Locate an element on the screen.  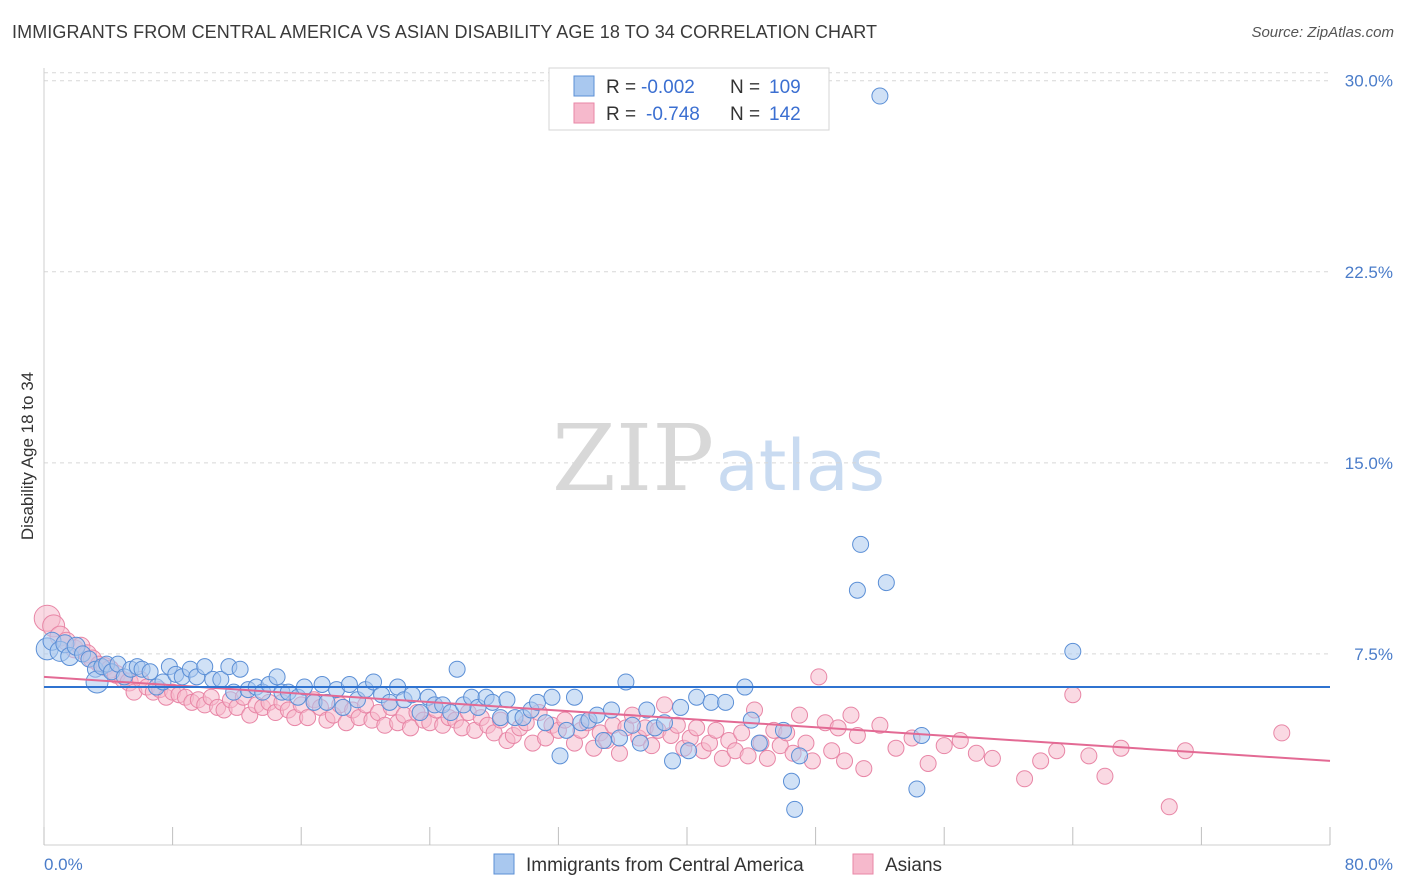
trendline-asians is located at coordinates (687, 718).